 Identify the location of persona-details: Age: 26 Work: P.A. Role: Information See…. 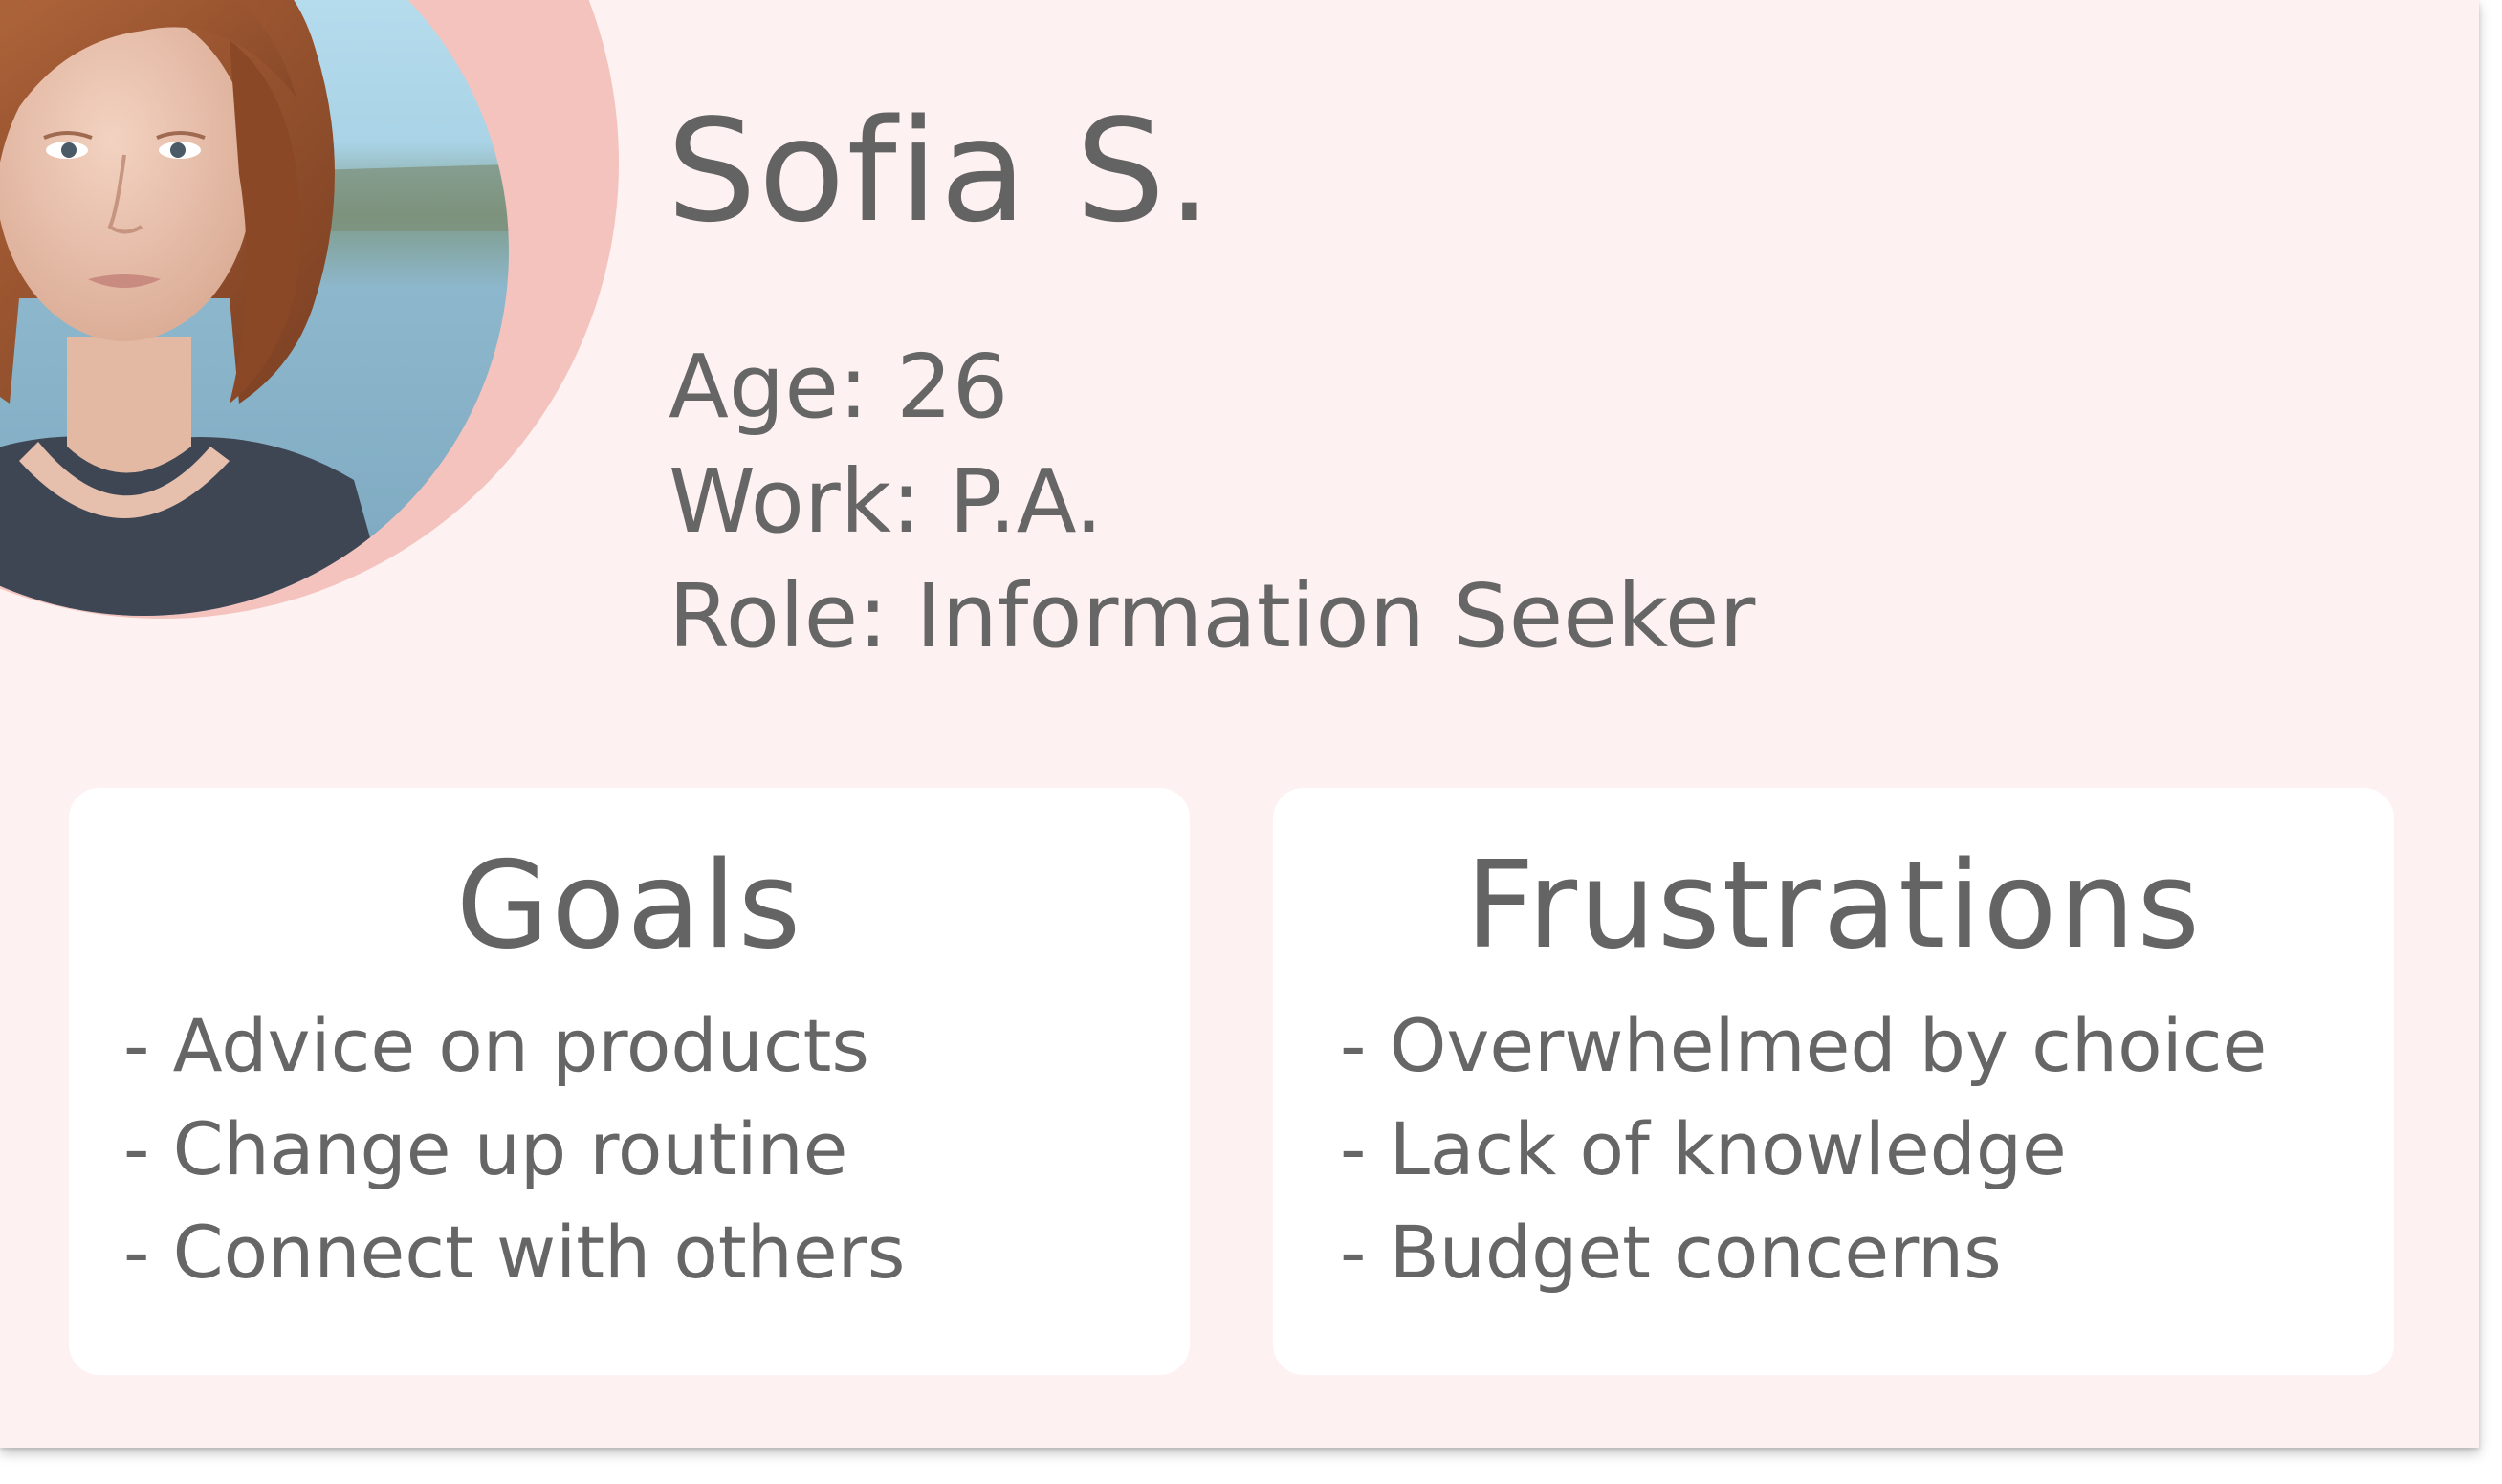
(1212, 502).